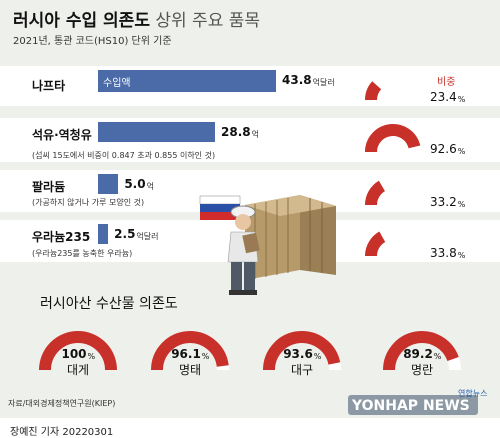 This screenshot has width=500, height=438. Describe the element at coordinates (461, 151) in the screenshot. I see `share-pct-sign-2: %` at that location.